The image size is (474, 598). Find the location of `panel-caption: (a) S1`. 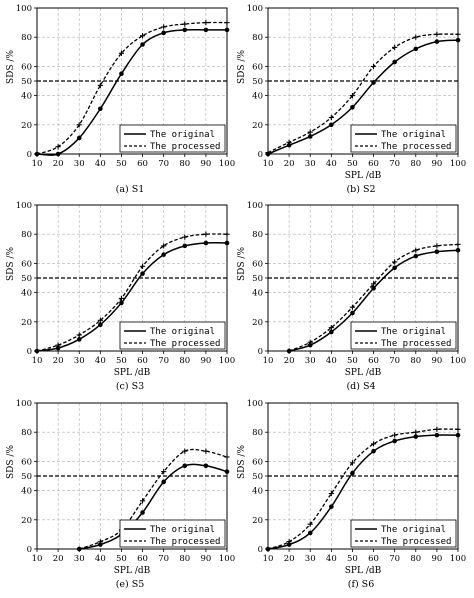

panel-caption: (a) S1 is located at coordinates (130, 189).